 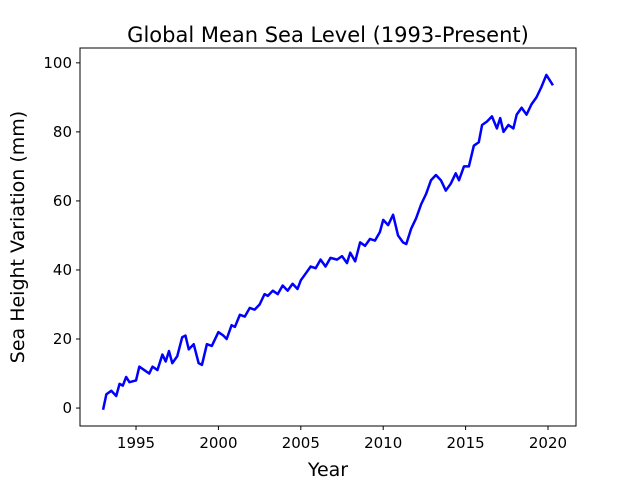 I want to click on y-tick-label: 20, so click(x=62, y=339).